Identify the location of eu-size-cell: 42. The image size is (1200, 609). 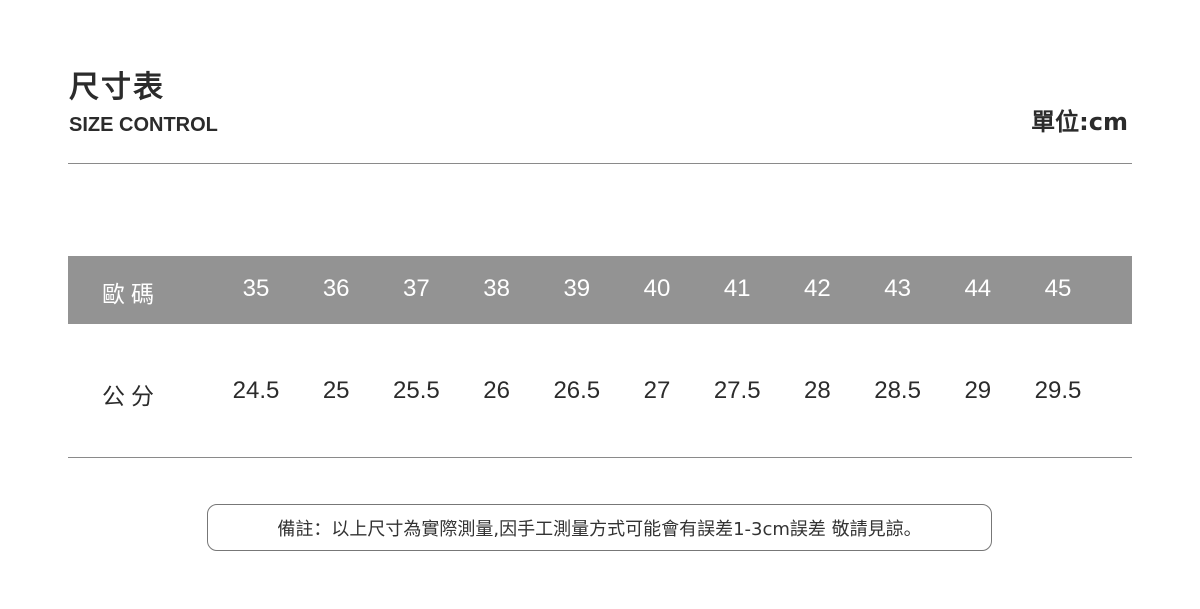
(817, 288).